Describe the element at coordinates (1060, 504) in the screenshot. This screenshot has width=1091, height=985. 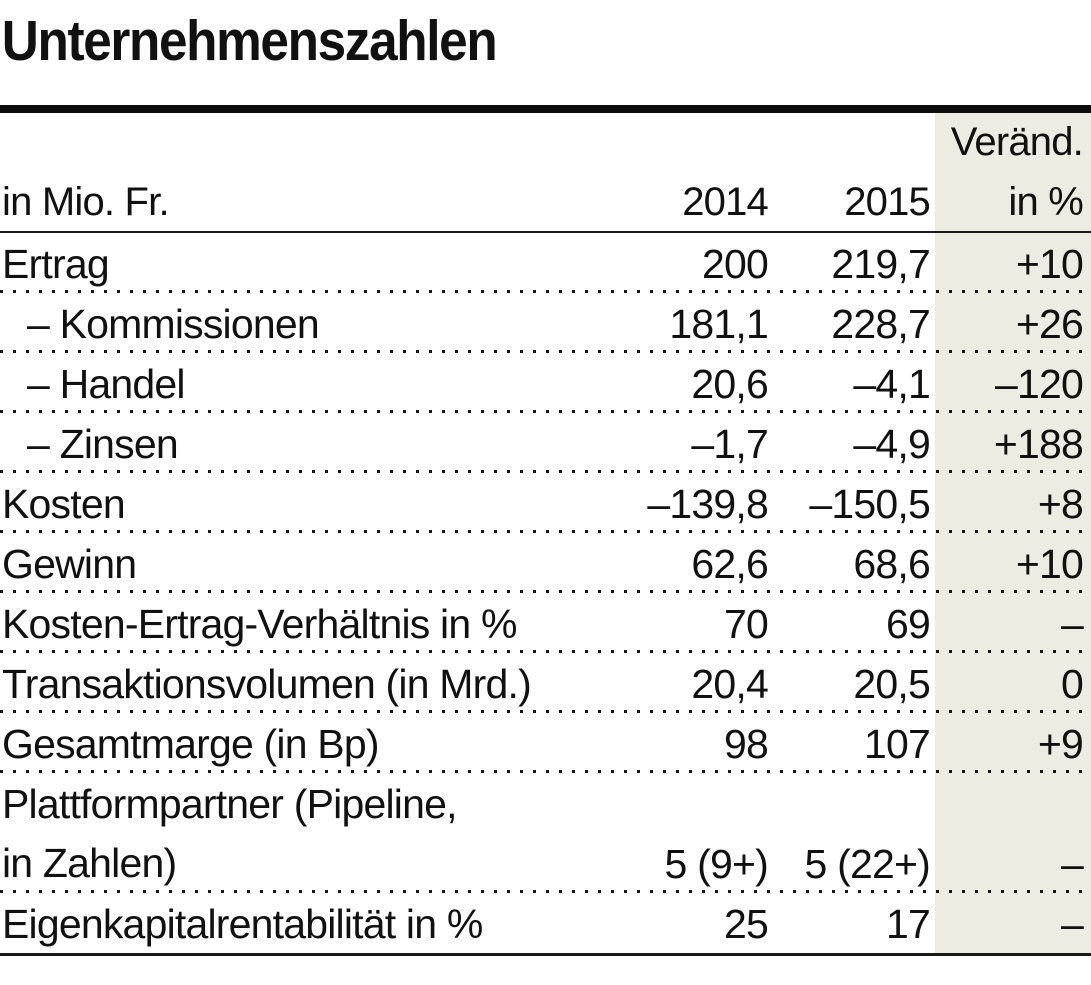
I see `value-change: +8` at that location.